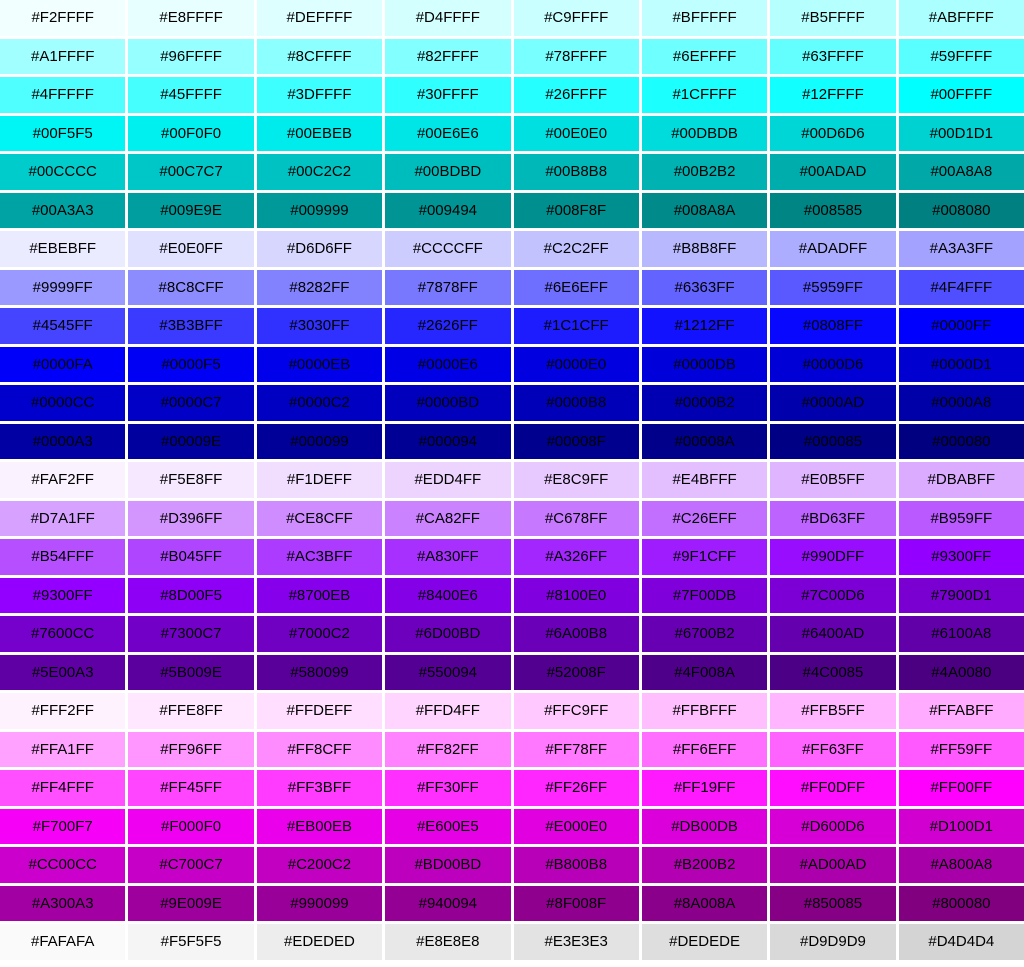  I want to click on color-swatch: #3B3BFF, so click(191, 326).